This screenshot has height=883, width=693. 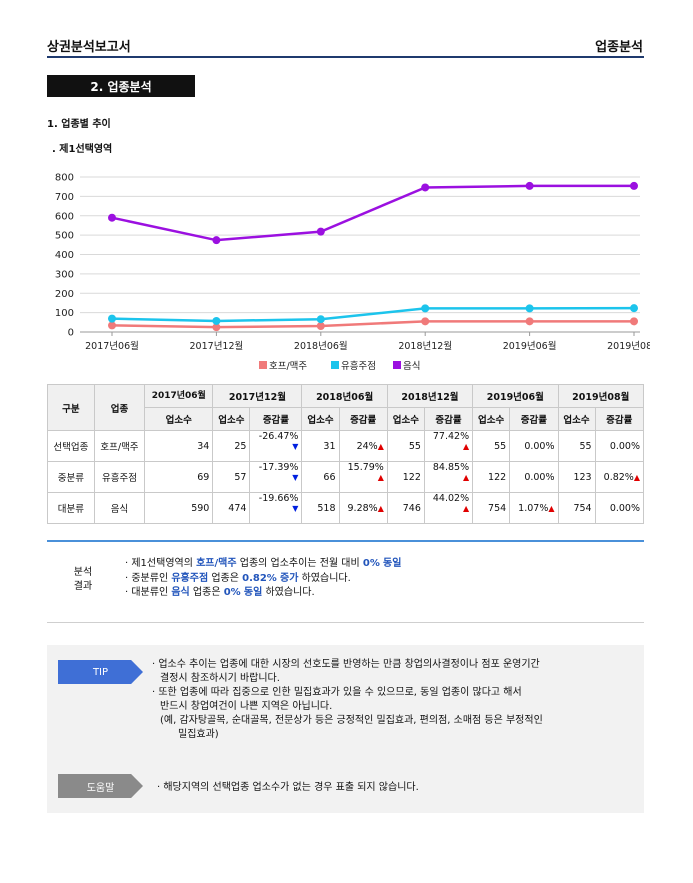 I want to click on text: 업종은, so click(x=225, y=578).